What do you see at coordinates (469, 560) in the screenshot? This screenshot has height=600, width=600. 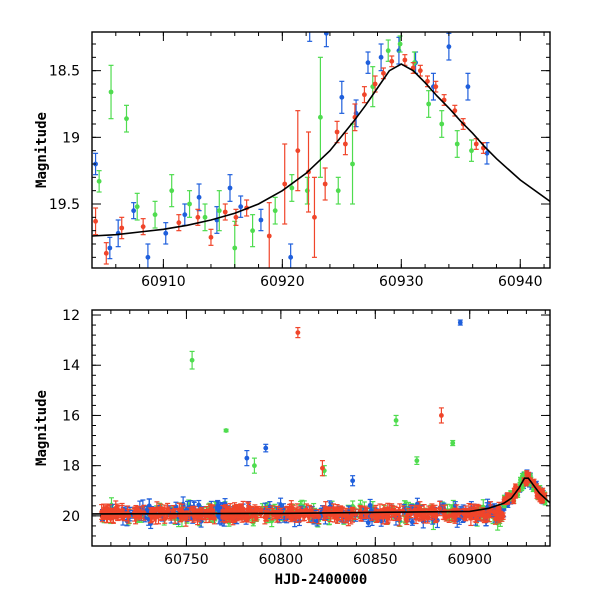 I see `bottom-x-tick-label: 60900` at bounding box center [469, 560].